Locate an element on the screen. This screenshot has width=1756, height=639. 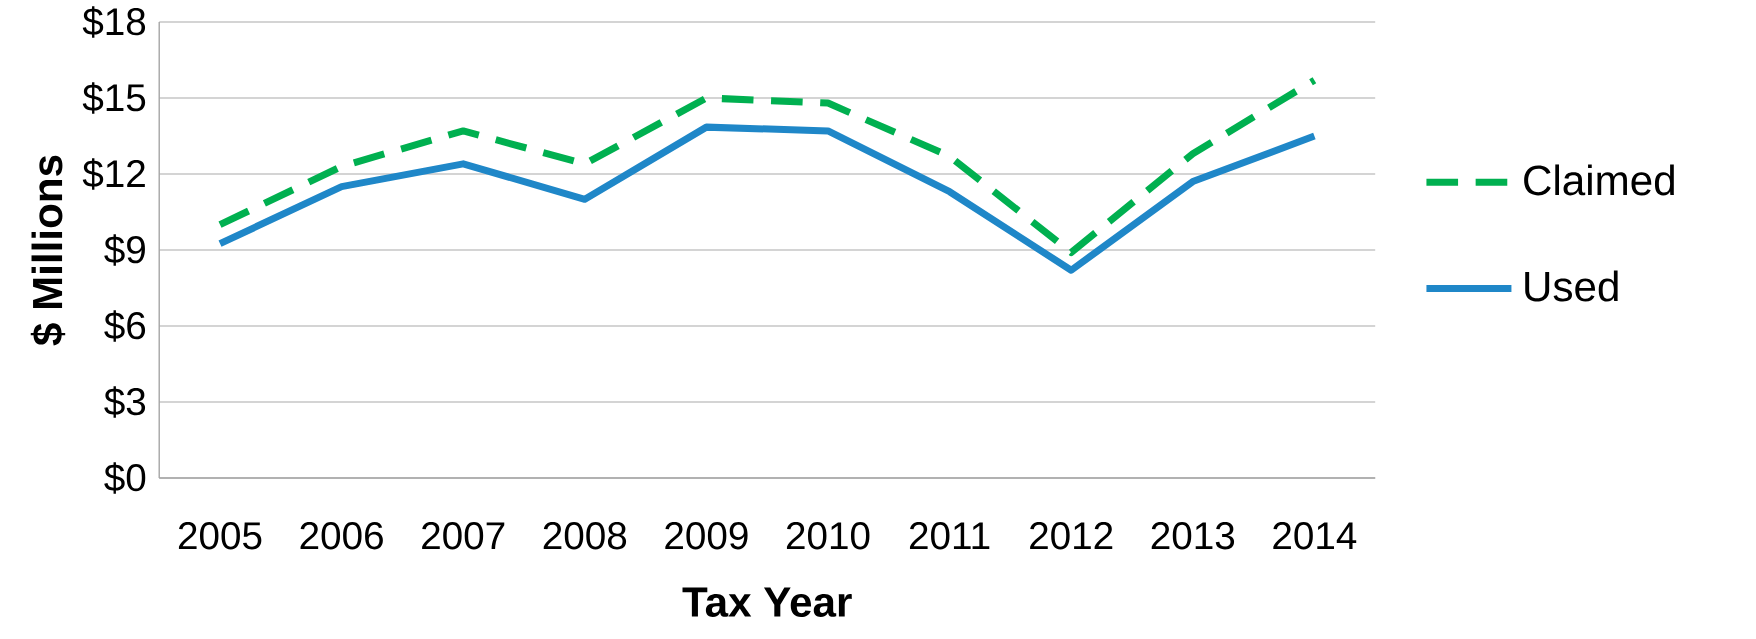
y-tick-label: $12 is located at coordinates (113, 174).